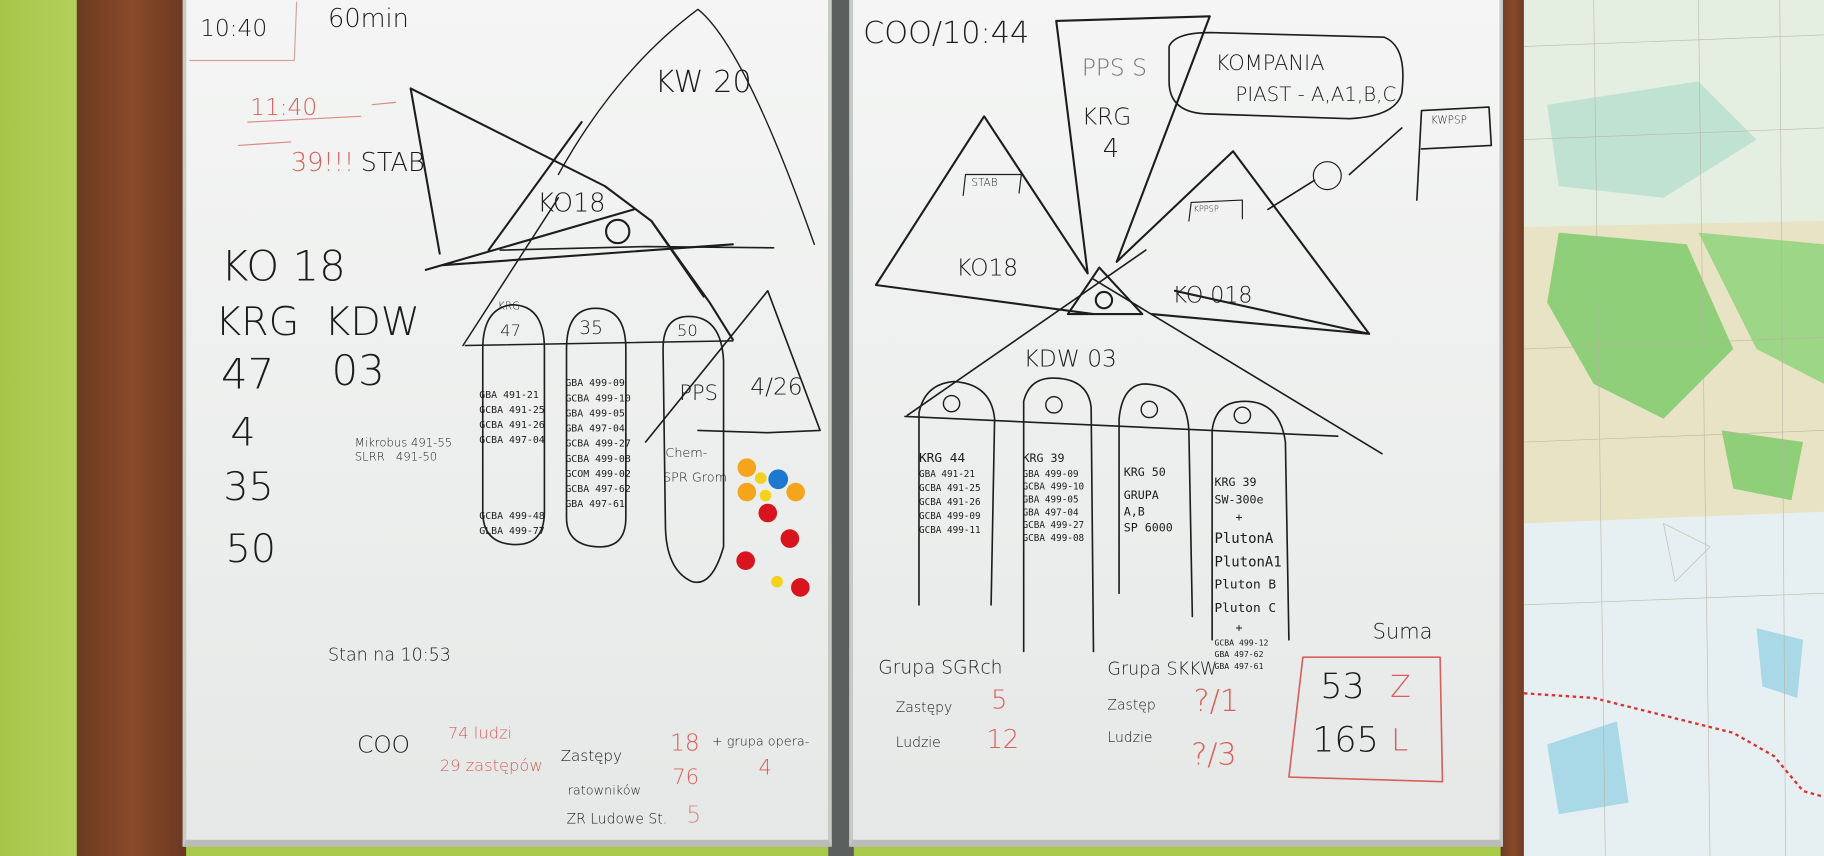  Describe the element at coordinates (598, 399) in the screenshot. I see `list-item: GCBA 499-10` at that location.